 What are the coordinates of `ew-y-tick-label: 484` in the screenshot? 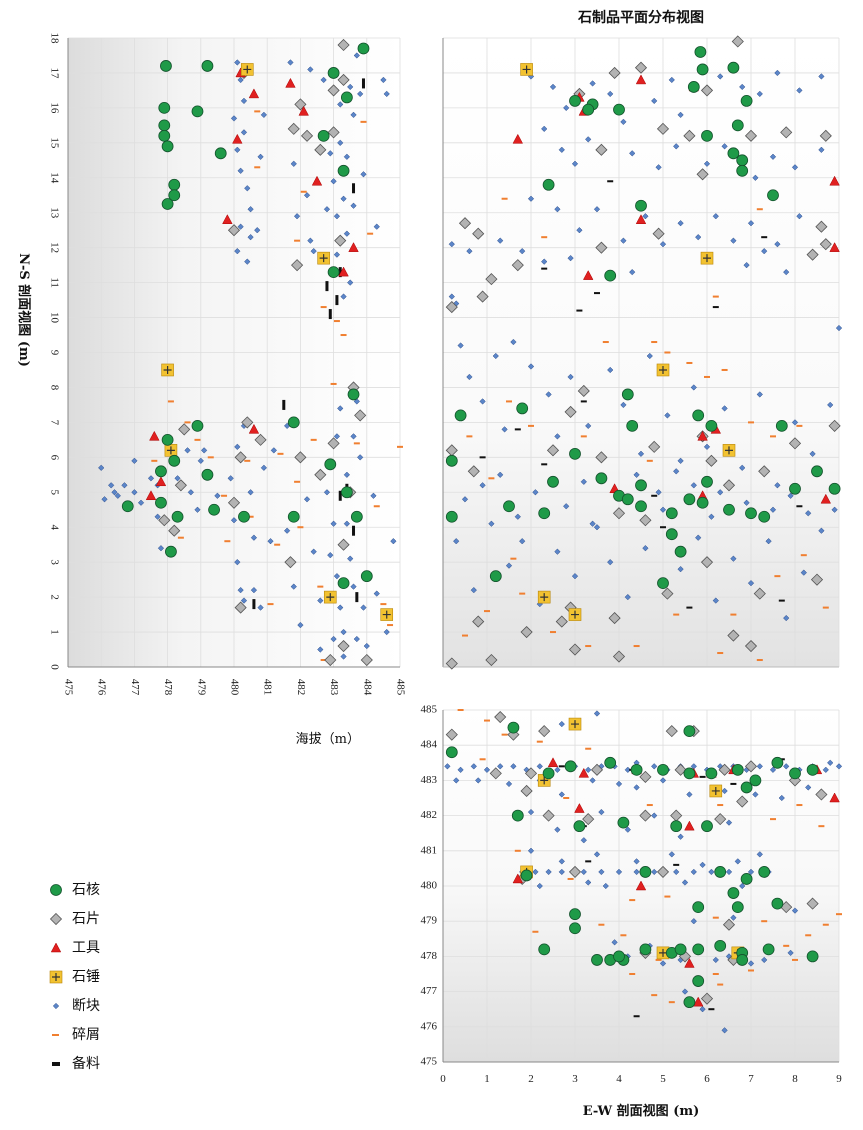 It's located at (429, 745).